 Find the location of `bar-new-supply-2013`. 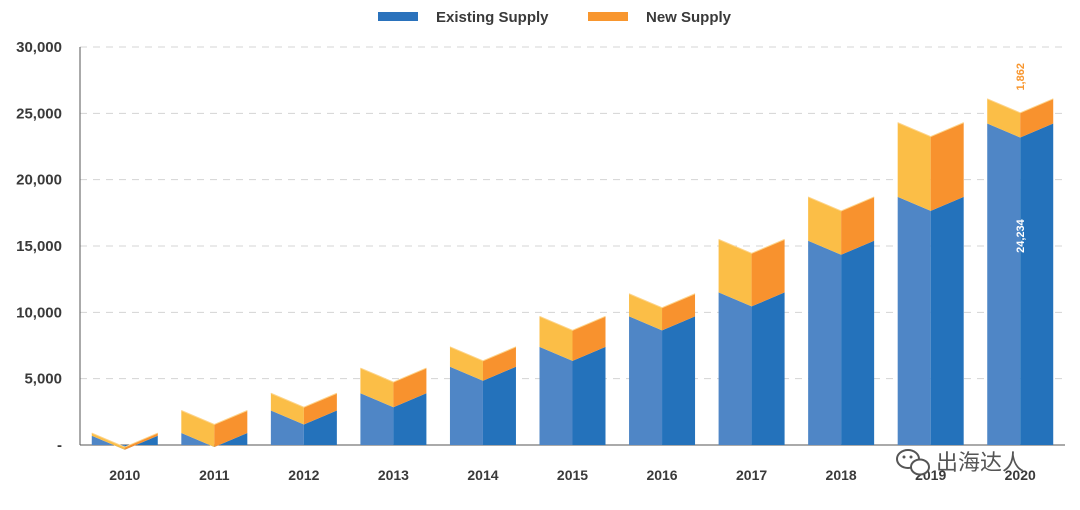

bar-new-supply-2013 is located at coordinates (377, 388).